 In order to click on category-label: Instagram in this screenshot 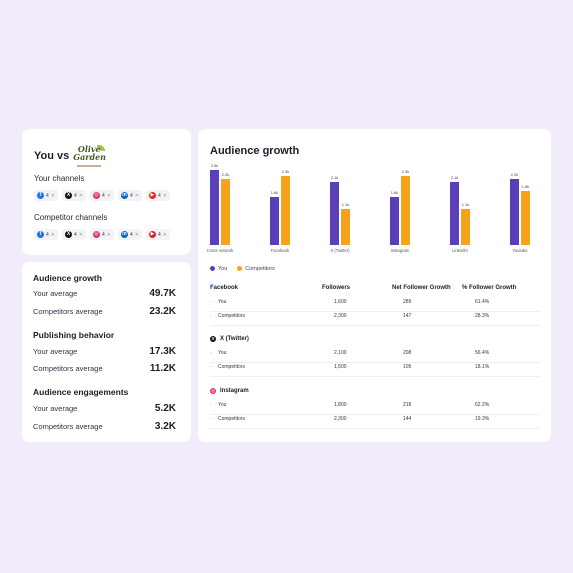, I will do `click(400, 250)`.